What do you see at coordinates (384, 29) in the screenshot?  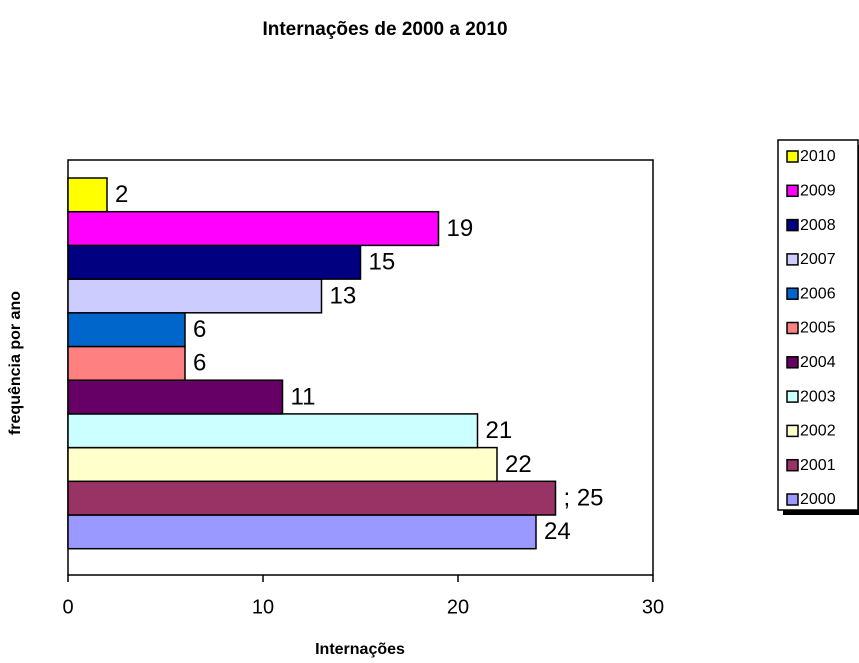 I see `chart-title: Internações de 2000 a 2010` at bounding box center [384, 29].